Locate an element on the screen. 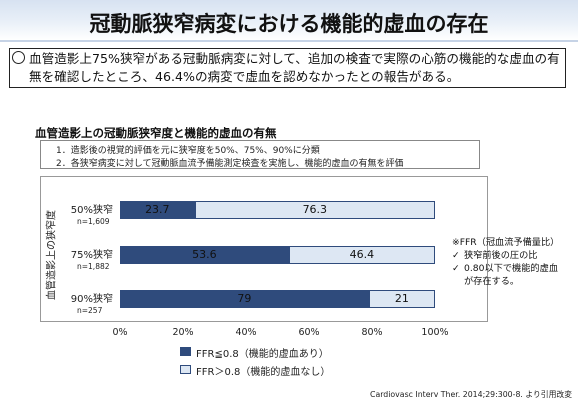  legend-item-no-ischemia: FFR＞0.8（機能的虚血なし） is located at coordinates (255, 370).